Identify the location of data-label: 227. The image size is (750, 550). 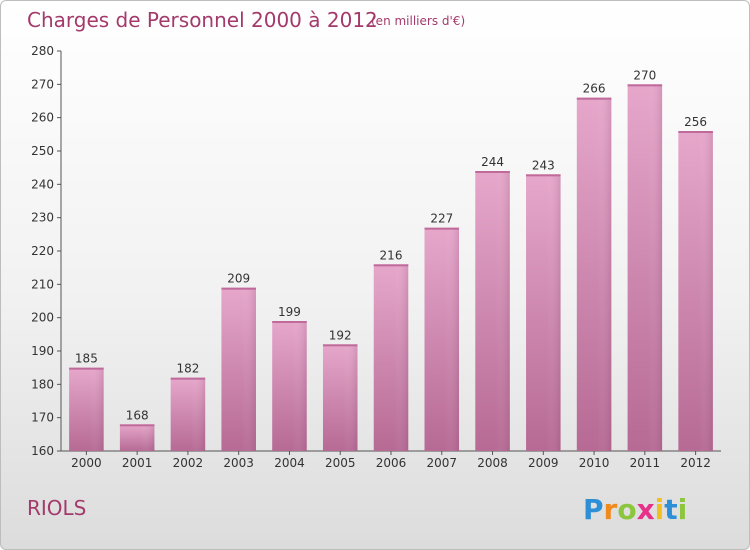
(441, 219).